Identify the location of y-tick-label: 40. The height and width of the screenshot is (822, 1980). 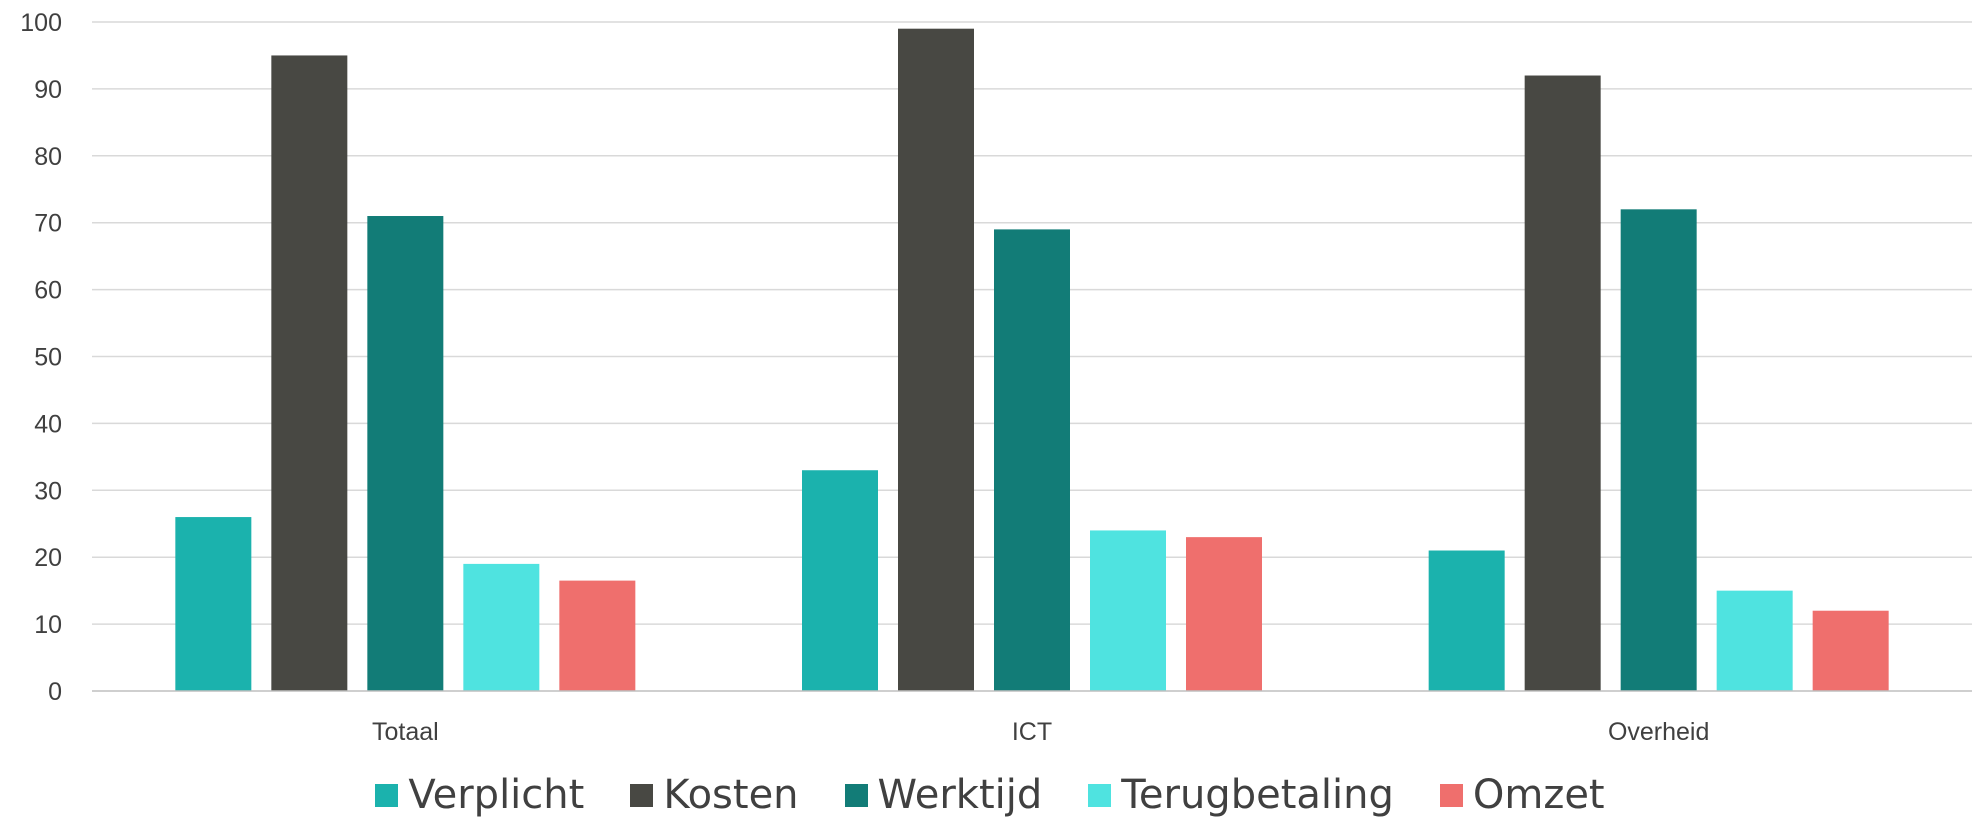
(48, 424).